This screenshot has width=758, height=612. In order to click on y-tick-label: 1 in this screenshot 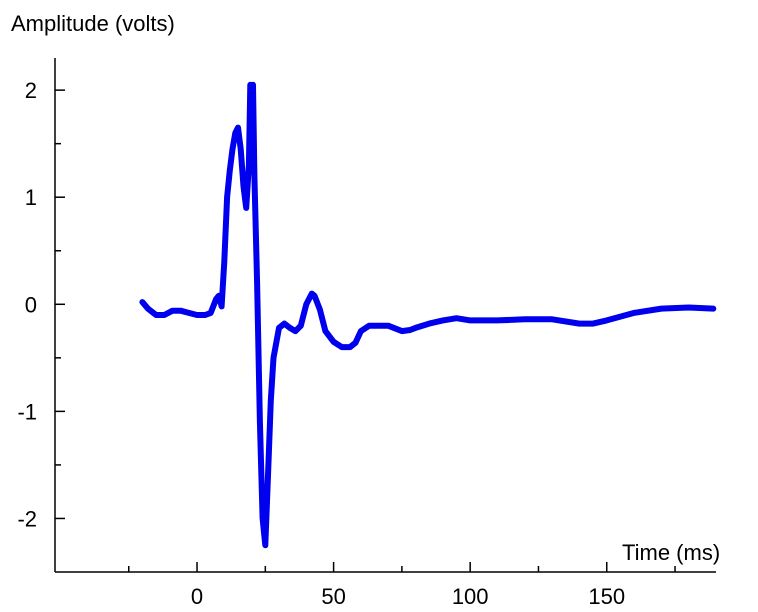, I will do `click(31, 197)`.